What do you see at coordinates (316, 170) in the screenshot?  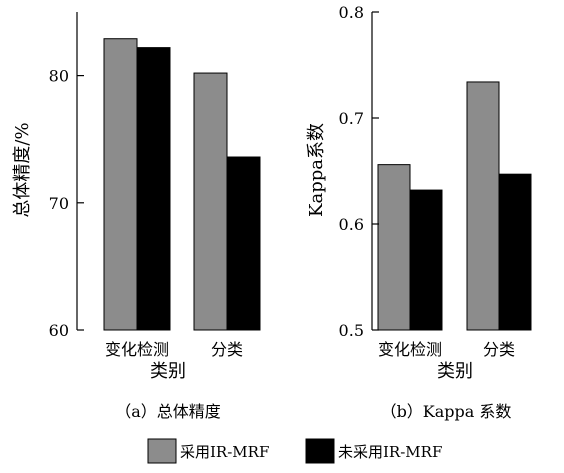 I see `y-axis-label: Kappa系数` at bounding box center [316, 170].